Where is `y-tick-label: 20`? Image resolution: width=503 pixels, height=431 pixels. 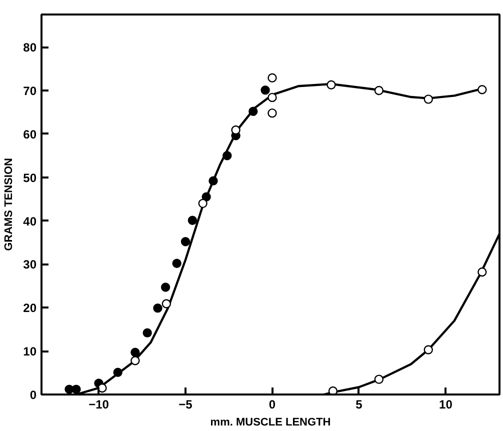
y-tick-label: 20 is located at coordinates (30, 308).